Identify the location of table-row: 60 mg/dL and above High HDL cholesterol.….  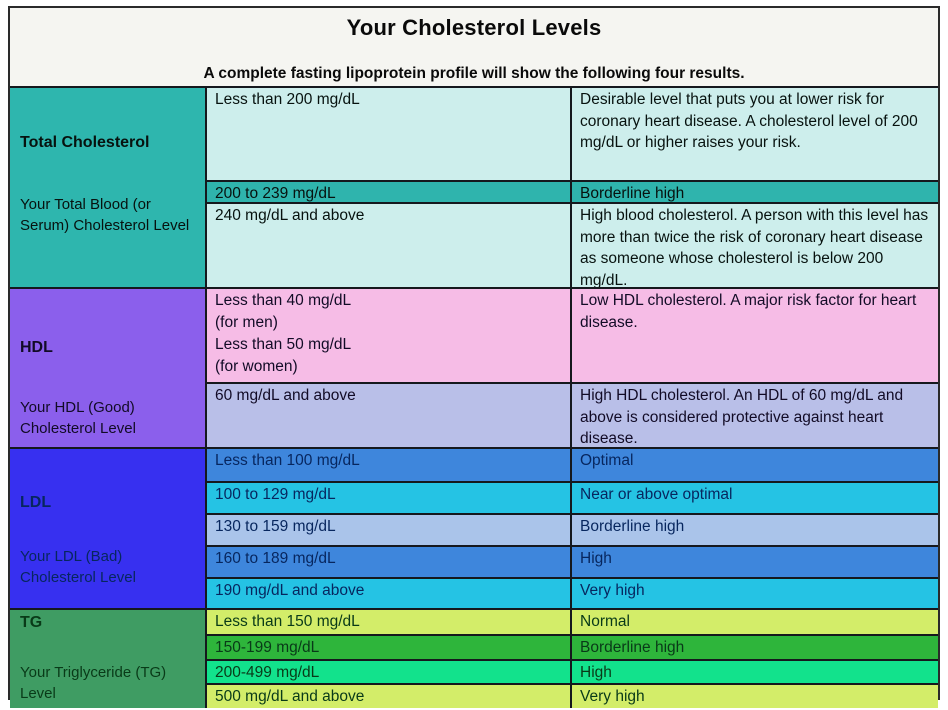
(572, 414).